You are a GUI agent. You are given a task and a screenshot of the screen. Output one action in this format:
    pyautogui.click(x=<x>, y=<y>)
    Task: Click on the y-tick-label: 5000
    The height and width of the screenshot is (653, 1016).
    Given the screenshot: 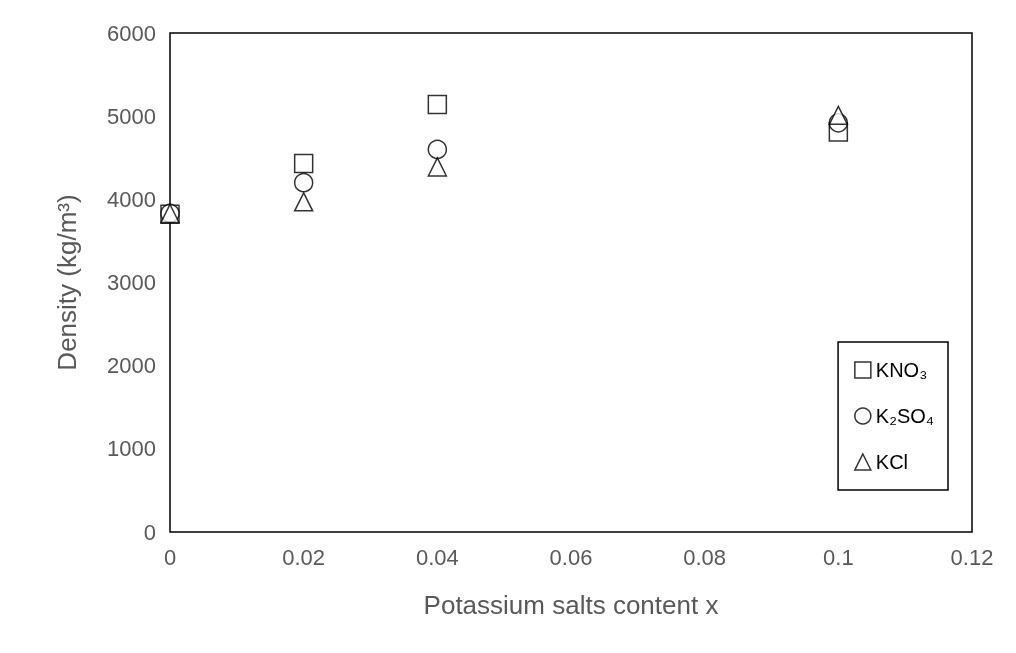 What is the action you would take?
    pyautogui.click(x=131, y=116)
    